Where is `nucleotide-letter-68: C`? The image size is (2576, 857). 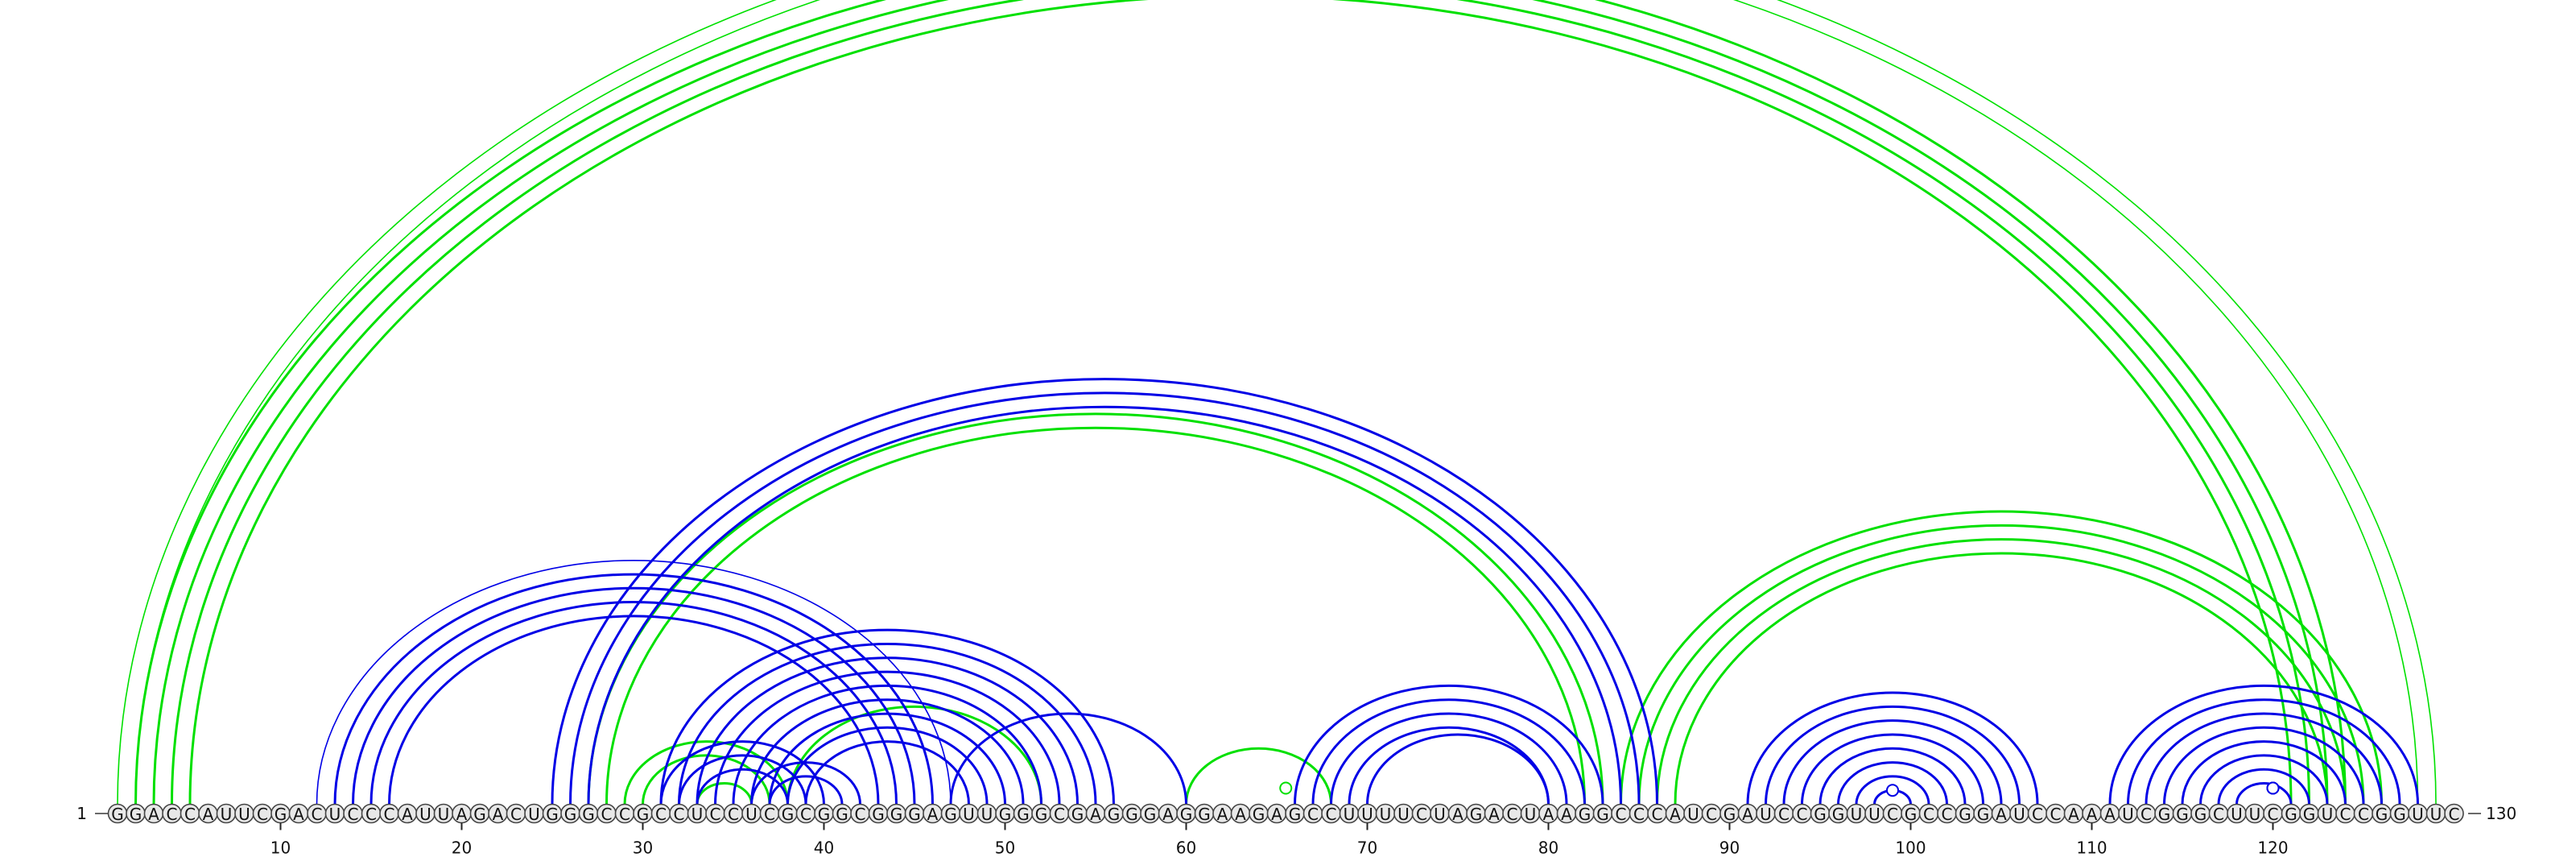
nucleotide-letter-68: C is located at coordinates (1331, 814).